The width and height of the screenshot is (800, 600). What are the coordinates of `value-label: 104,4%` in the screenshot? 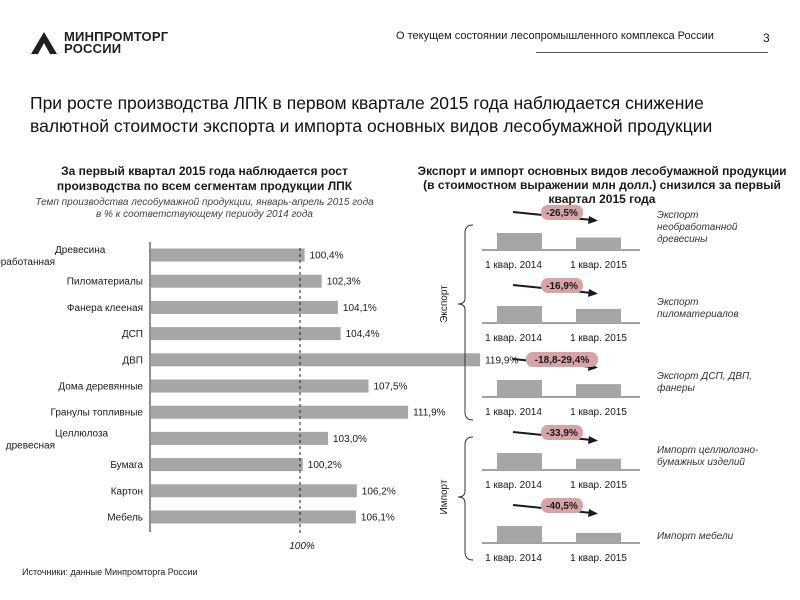 It's located at (363, 334).